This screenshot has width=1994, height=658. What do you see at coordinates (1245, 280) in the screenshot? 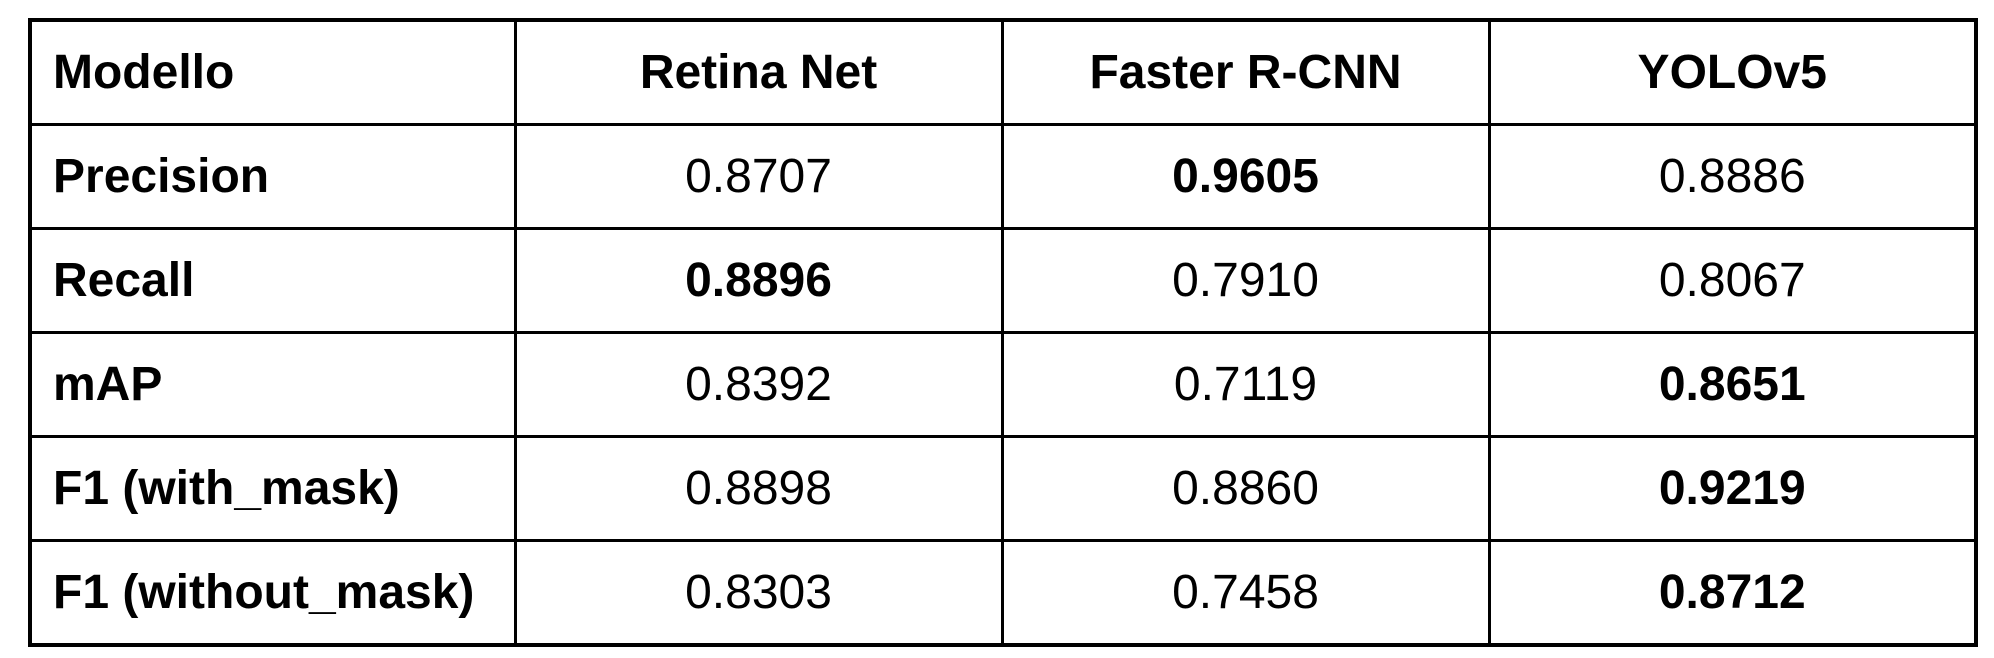
I see `table-cell: 0.7910` at bounding box center [1245, 280].